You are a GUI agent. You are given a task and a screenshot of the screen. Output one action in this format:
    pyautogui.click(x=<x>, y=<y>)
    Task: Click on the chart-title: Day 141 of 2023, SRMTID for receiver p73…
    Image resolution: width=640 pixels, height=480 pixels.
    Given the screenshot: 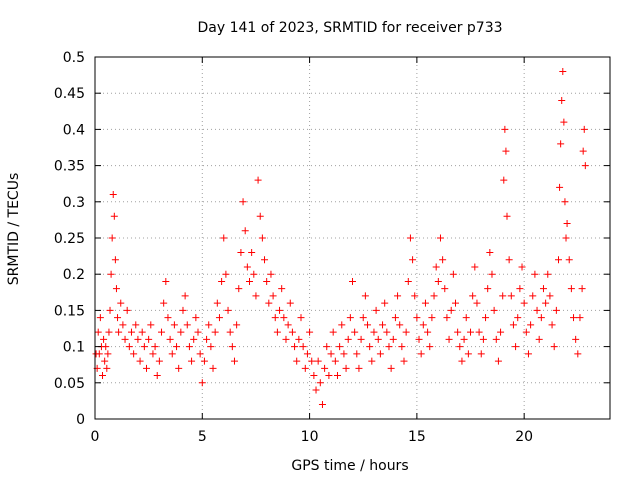 What is the action you would take?
    pyautogui.click(x=349, y=28)
    